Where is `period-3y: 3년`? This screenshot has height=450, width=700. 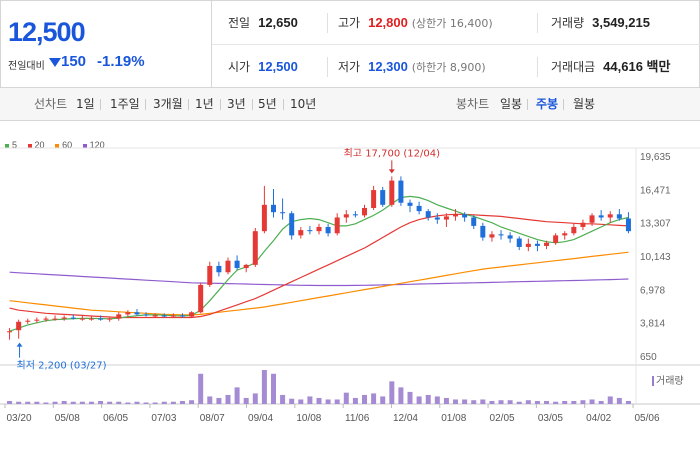 period-3y: 3년 is located at coordinates (236, 104).